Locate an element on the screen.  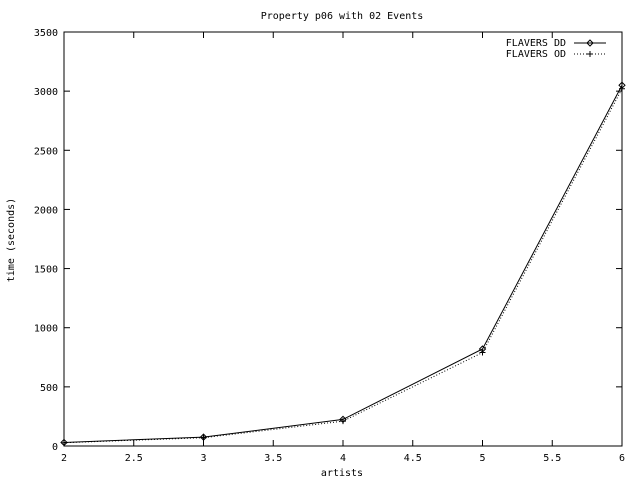
x-tick-label: 3 is located at coordinates (203, 458).